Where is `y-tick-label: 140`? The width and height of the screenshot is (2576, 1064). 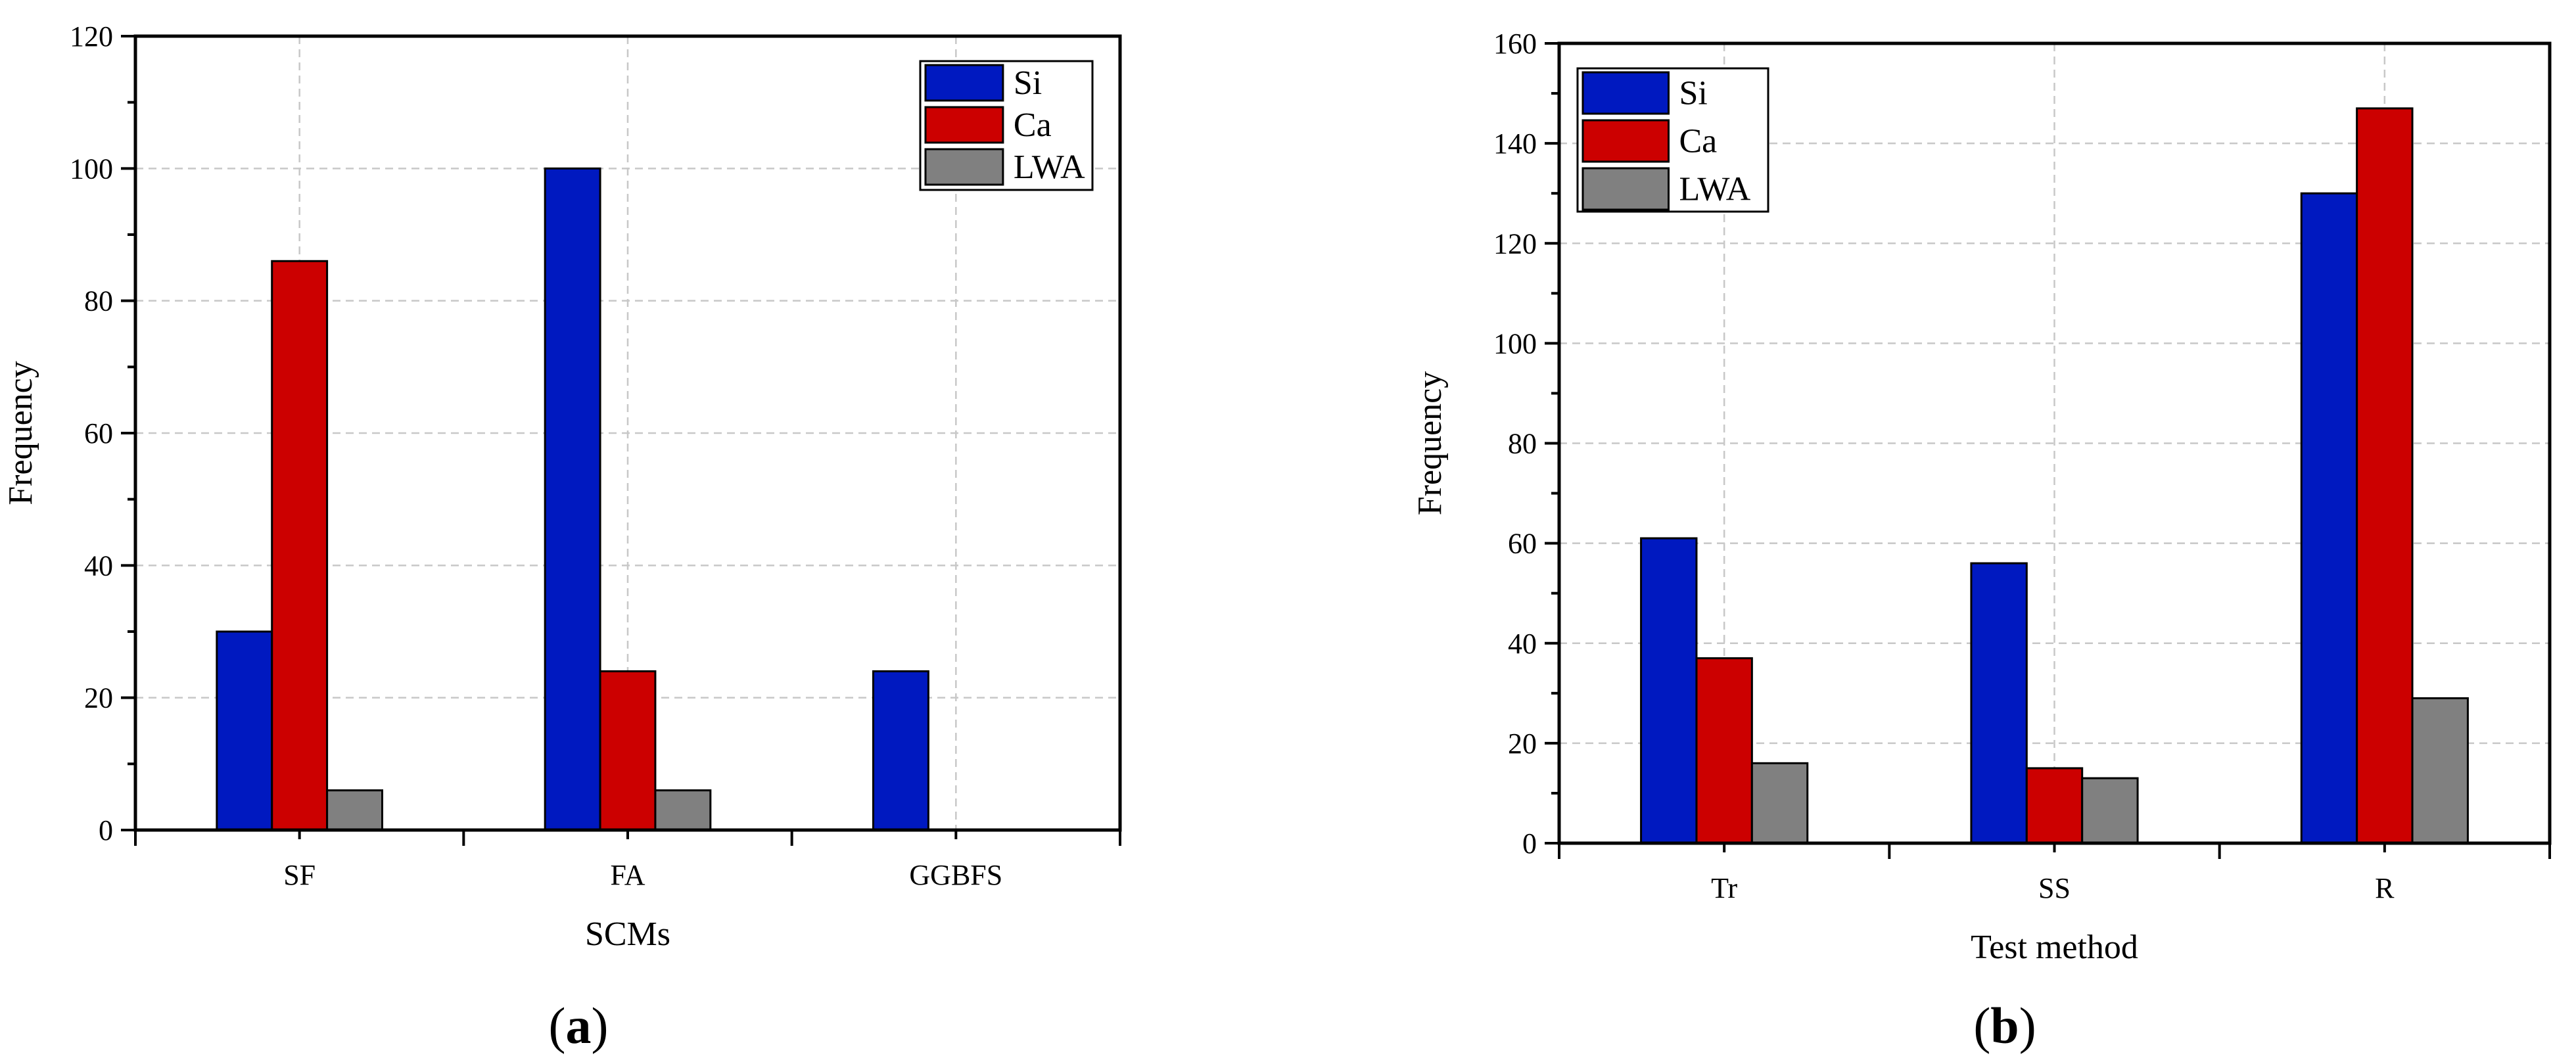 y-tick-label: 140 is located at coordinates (1515, 143).